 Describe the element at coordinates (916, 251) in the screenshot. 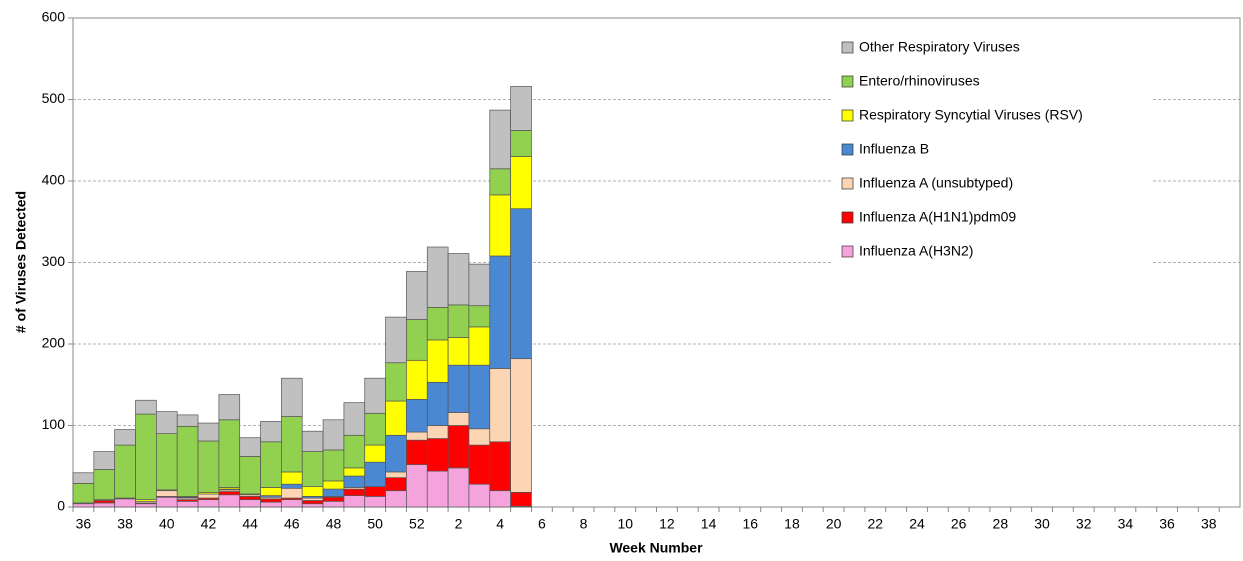

I see `legend-label: Influenza A(H3N2)` at that location.